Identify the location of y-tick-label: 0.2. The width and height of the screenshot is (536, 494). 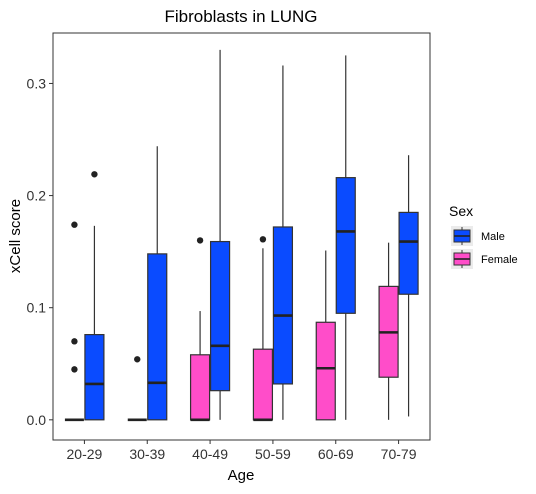
(37, 196).